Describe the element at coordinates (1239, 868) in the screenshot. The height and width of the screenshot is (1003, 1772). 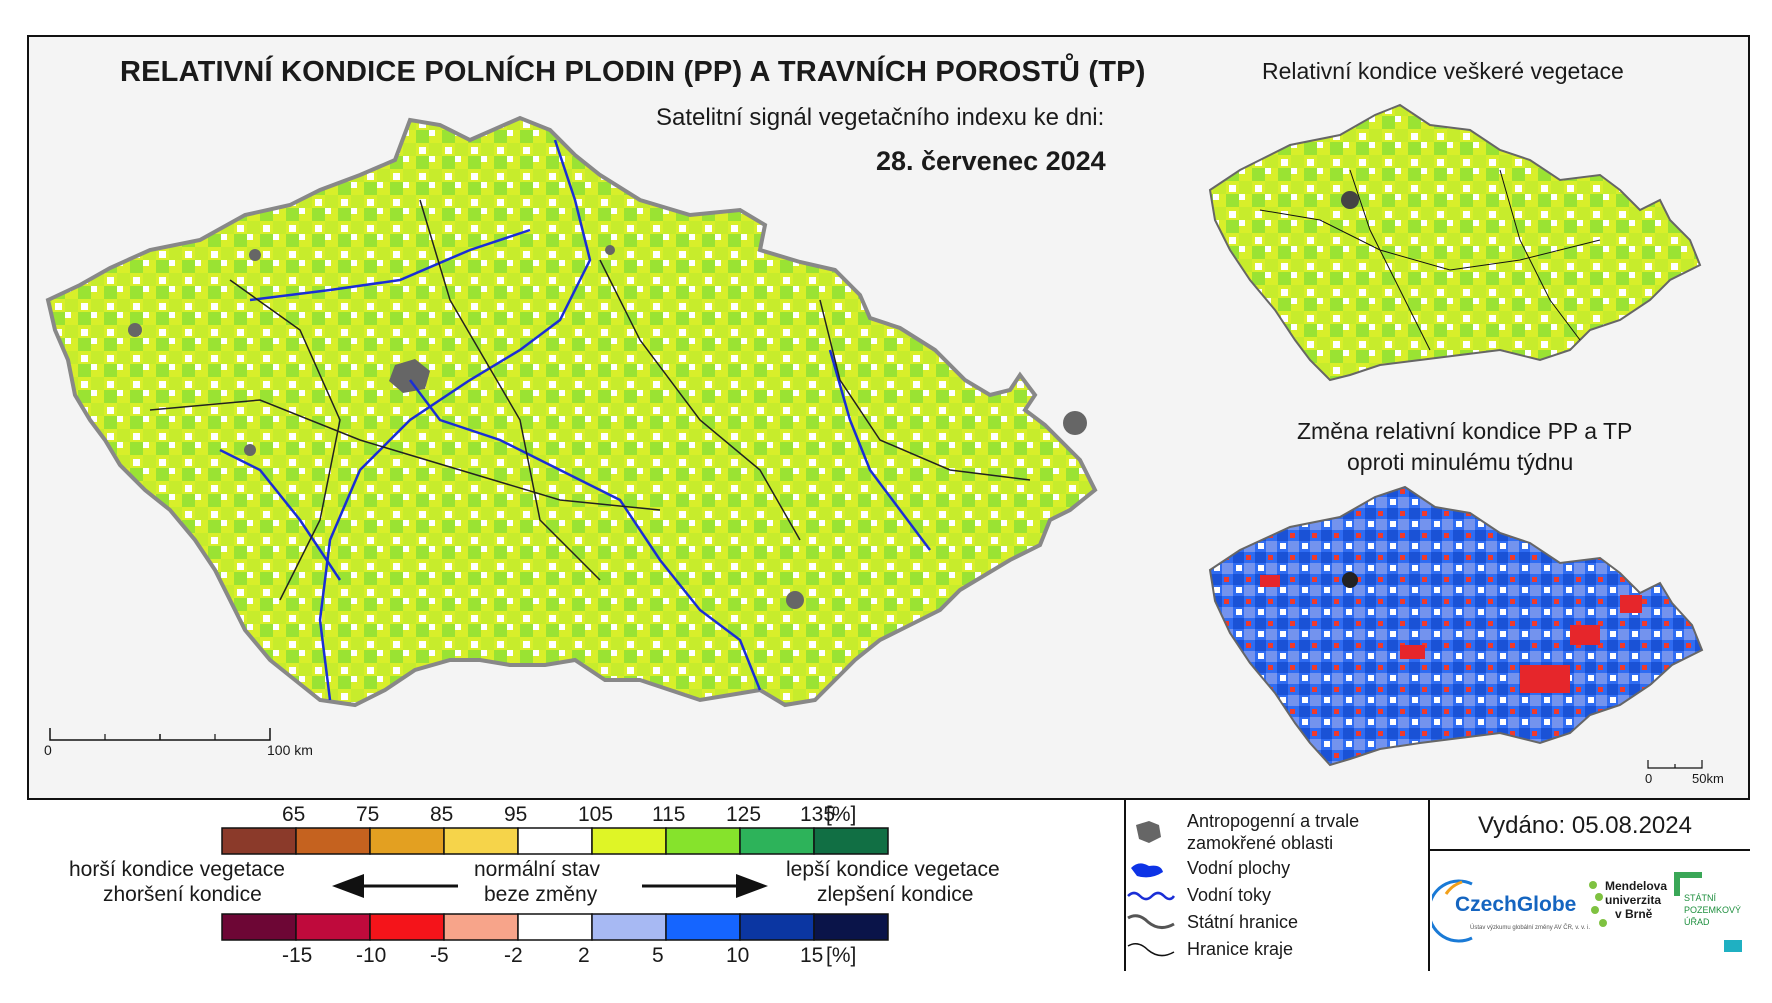
I see `water-body-label: Vodní plochy` at that location.